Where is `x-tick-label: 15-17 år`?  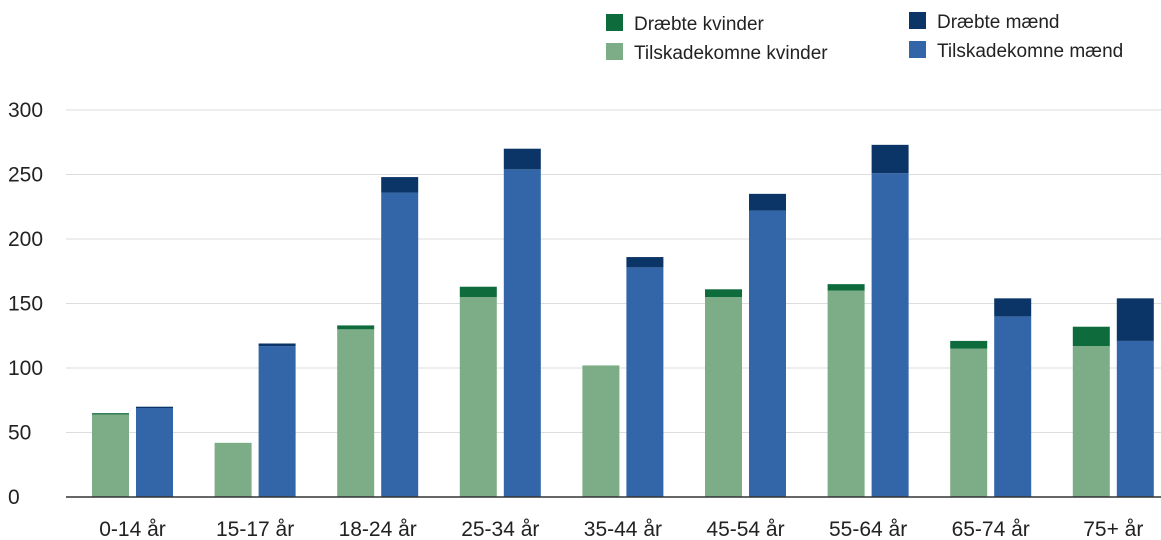 x-tick-label: 15-17 år is located at coordinates (255, 529).